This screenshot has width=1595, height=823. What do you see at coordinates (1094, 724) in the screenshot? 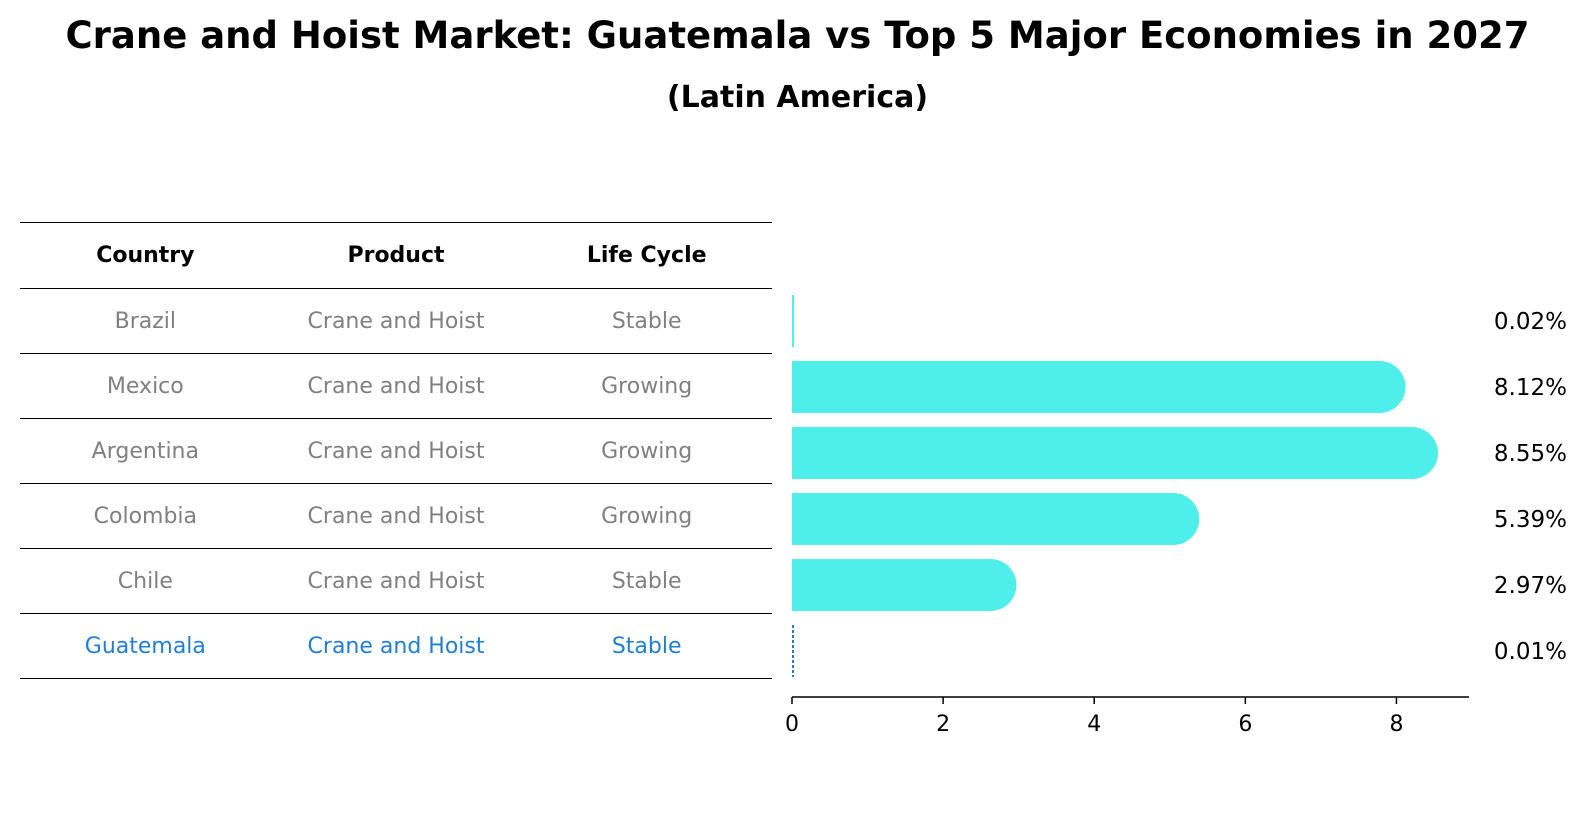
I see `x-tick-label: 4` at bounding box center [1094, 724].